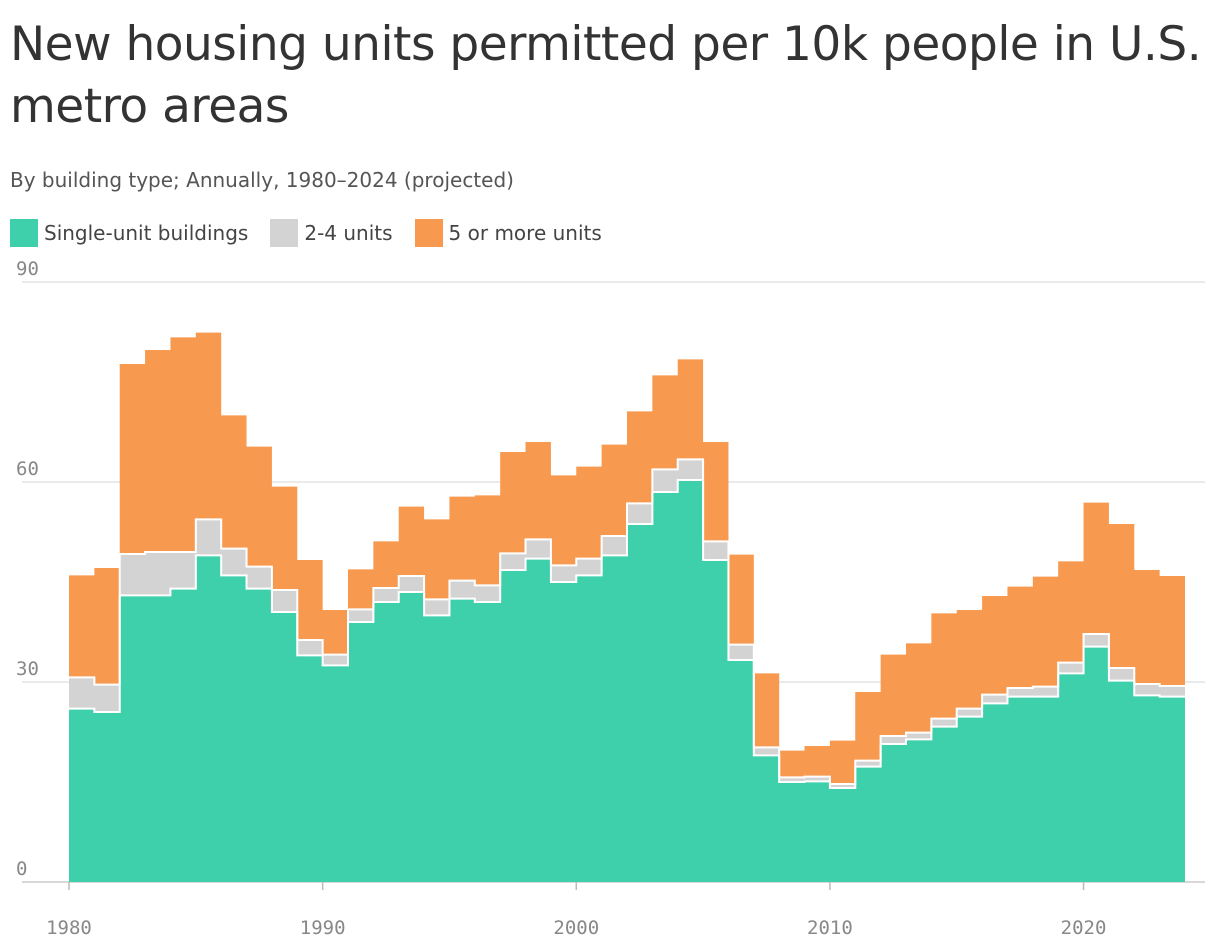 This screenshot has width=1220, height=950. I want to click on legend-swatch-single-unit, so click(24, 233).